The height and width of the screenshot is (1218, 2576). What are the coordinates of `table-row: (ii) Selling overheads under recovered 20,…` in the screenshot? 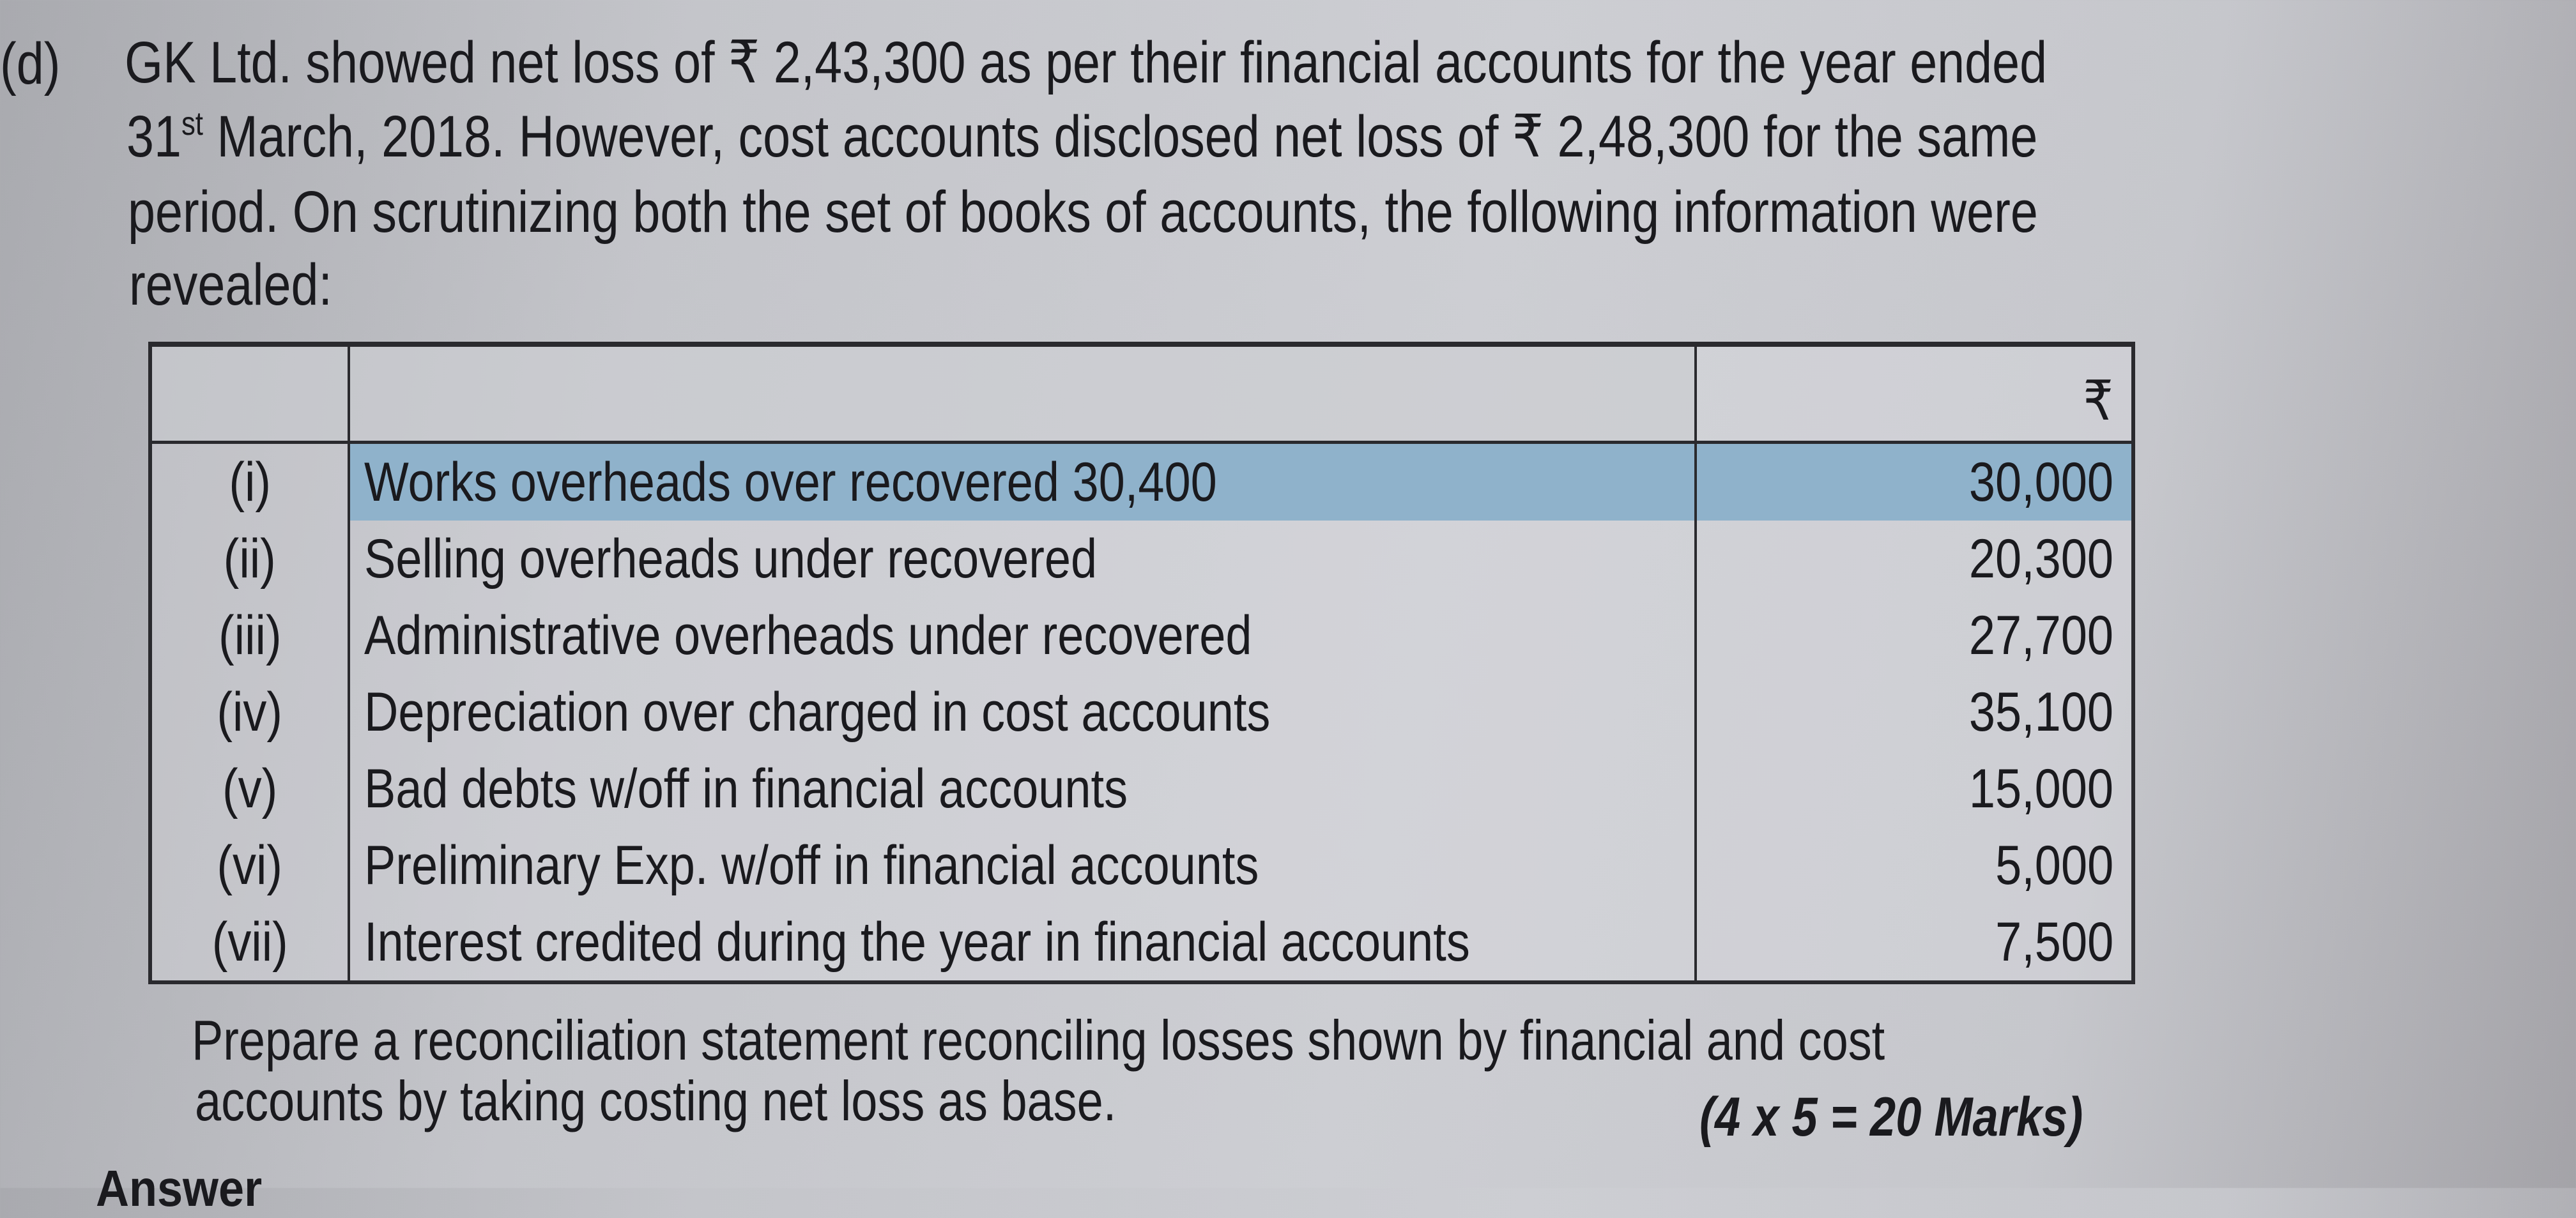 It's located at (1141, 559).